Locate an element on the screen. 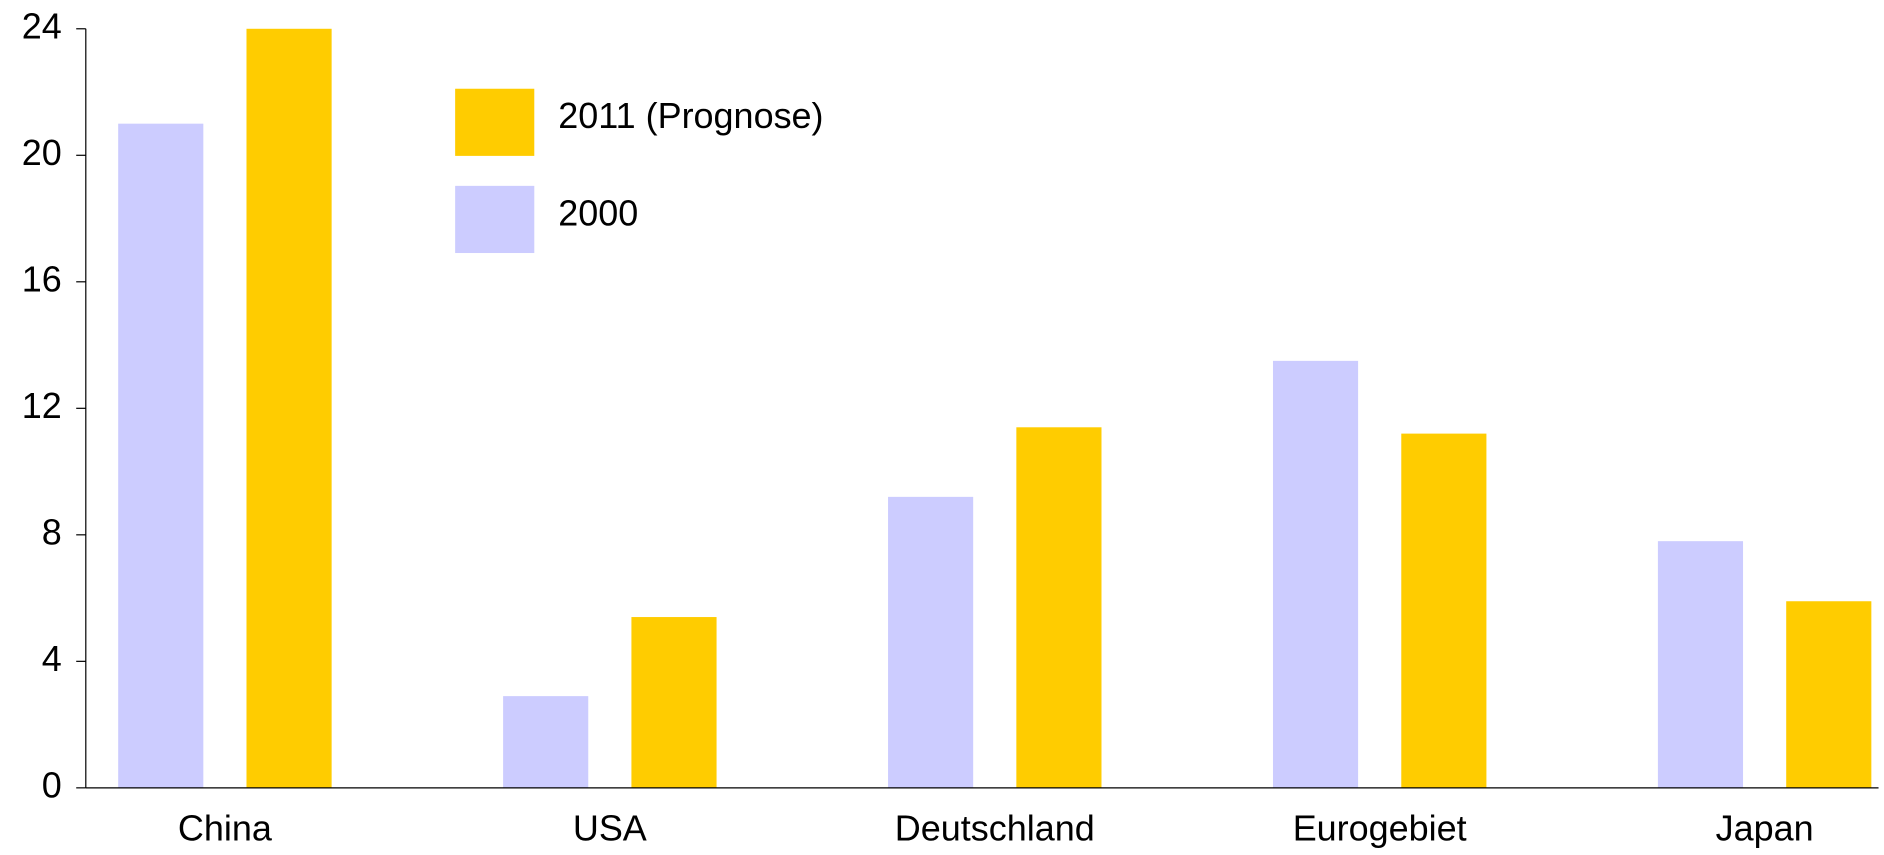 This screenshot has height=855, width=1884. y-tick-label: 24 is located at coordinates (42, 25).